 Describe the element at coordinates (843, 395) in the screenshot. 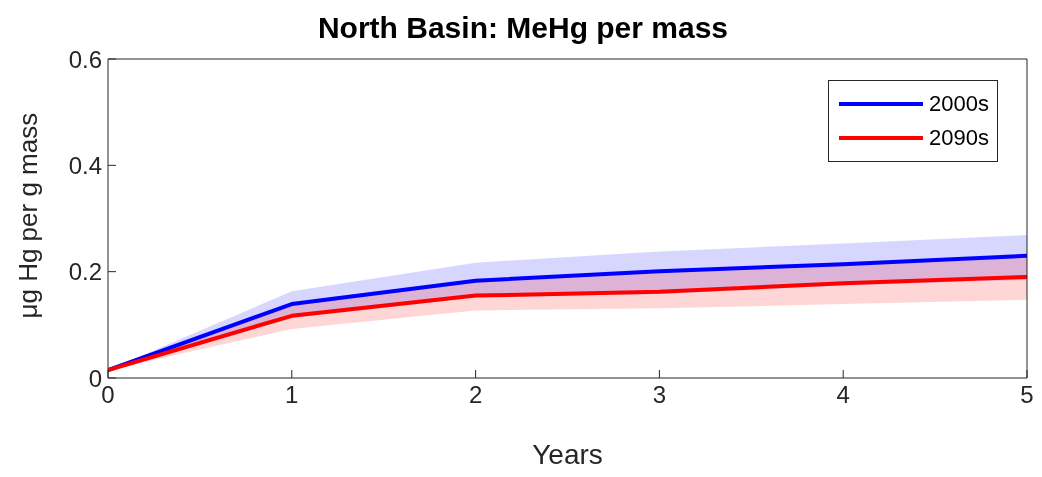

I see `x-tick-label: 4` at that location.